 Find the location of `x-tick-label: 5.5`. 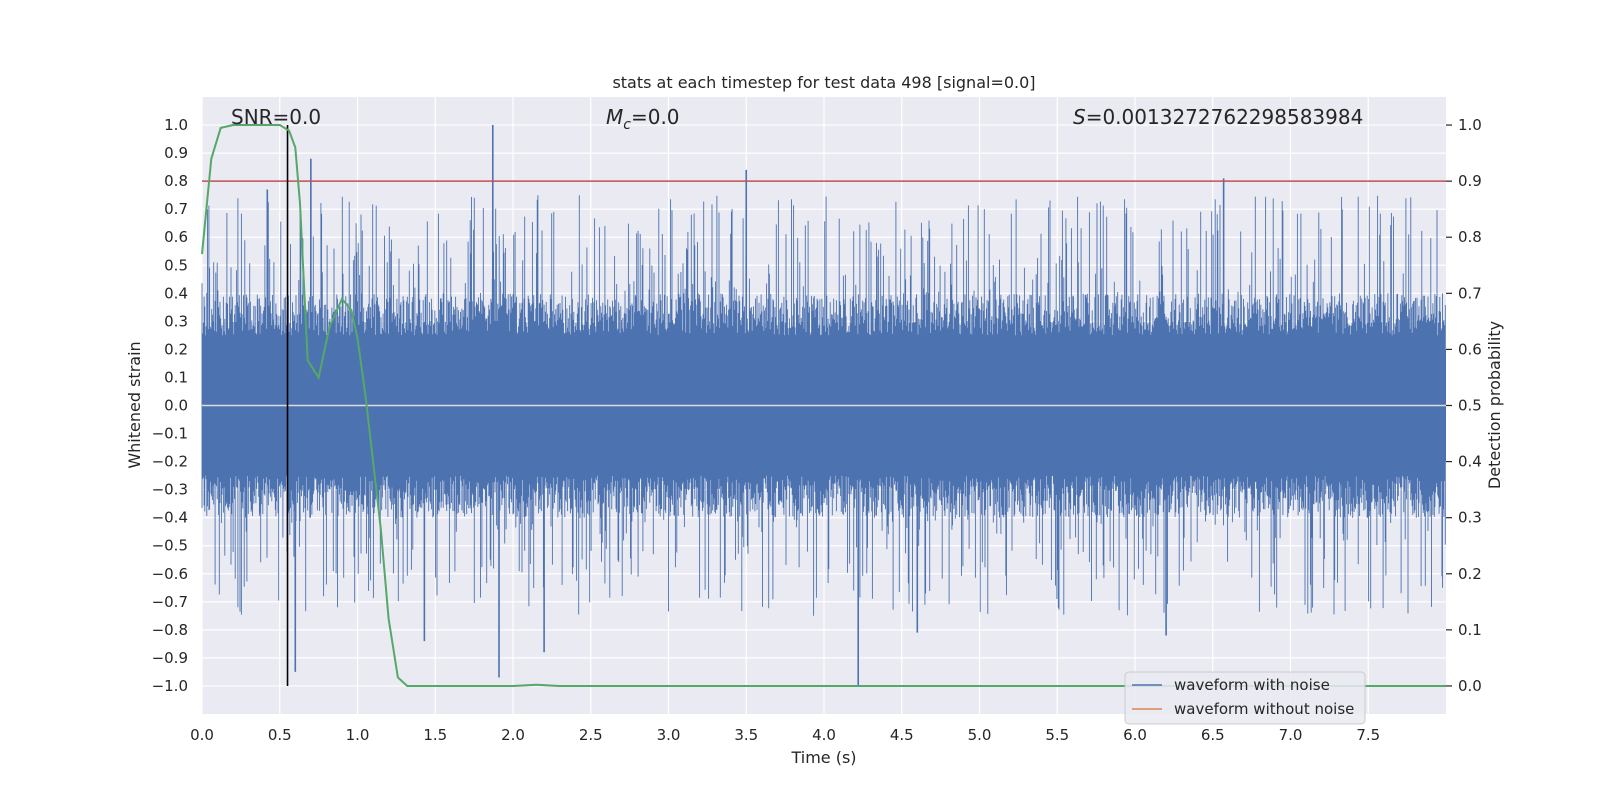

x-tick-label: 5.5 is located at coordinates (1057, 735).